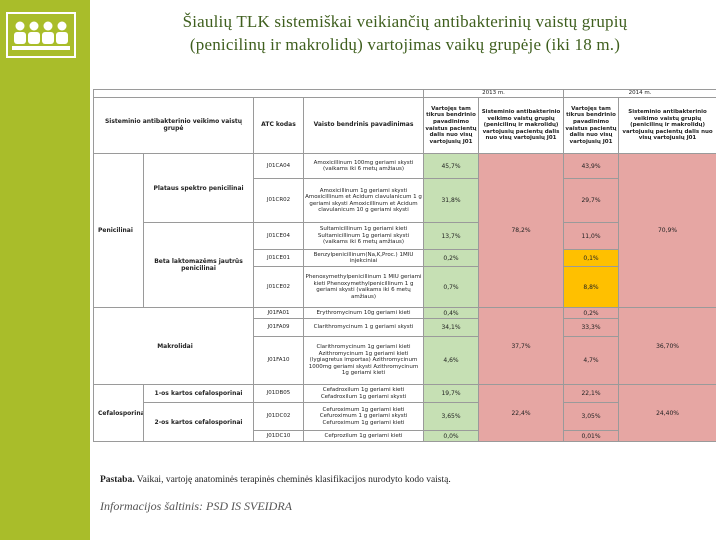 This screenshot has width=720, height=540. Describe the element at coordinates (667, 230) in the screenshot. I see `group-share-2014-penicilinai: 70,9%` at that location.